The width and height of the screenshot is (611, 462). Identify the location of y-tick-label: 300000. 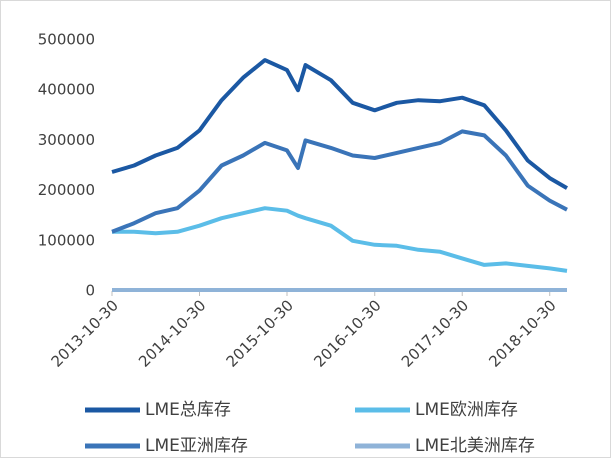
(66, 140).